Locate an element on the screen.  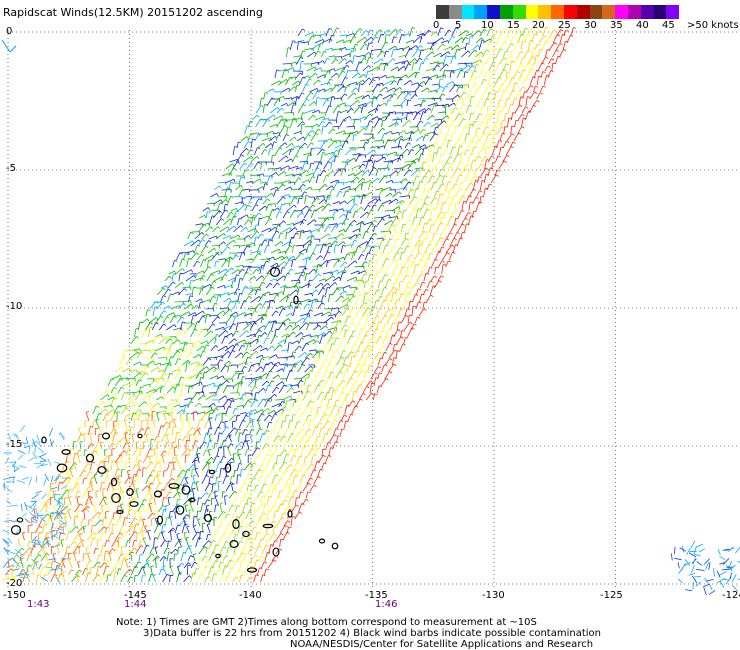
colorbar-swatch is located at coordinates (532, 12).